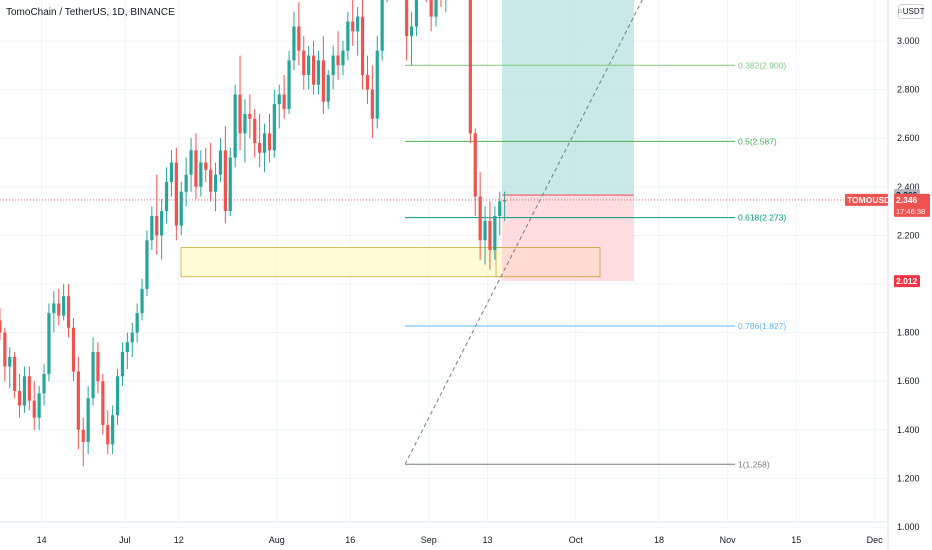  I want to click on price-tick-label: 1.000, so click(908, 527).